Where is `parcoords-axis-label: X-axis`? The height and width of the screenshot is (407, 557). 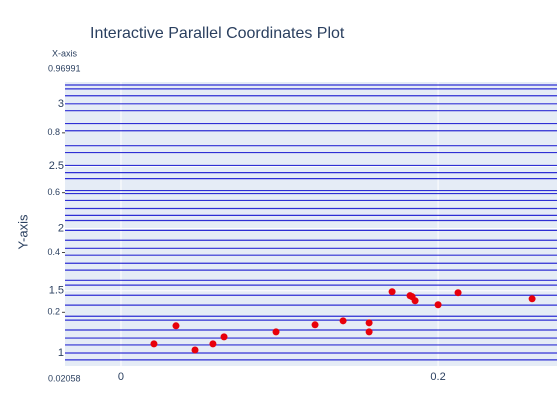
parcoords-axis-label: X-axis is located at coordinates (65, 53).